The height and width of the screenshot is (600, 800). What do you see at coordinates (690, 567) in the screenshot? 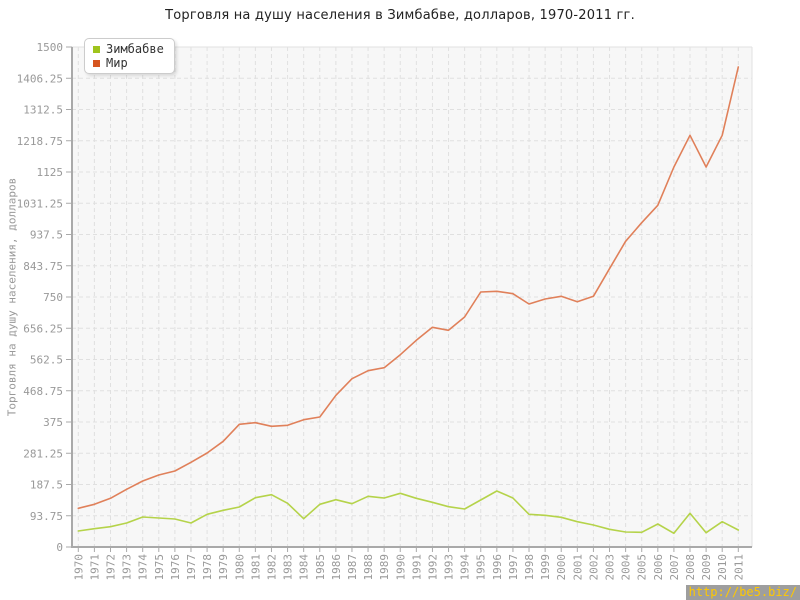
I see `x-tick-label: 2008` at bounding box center [690, 567].